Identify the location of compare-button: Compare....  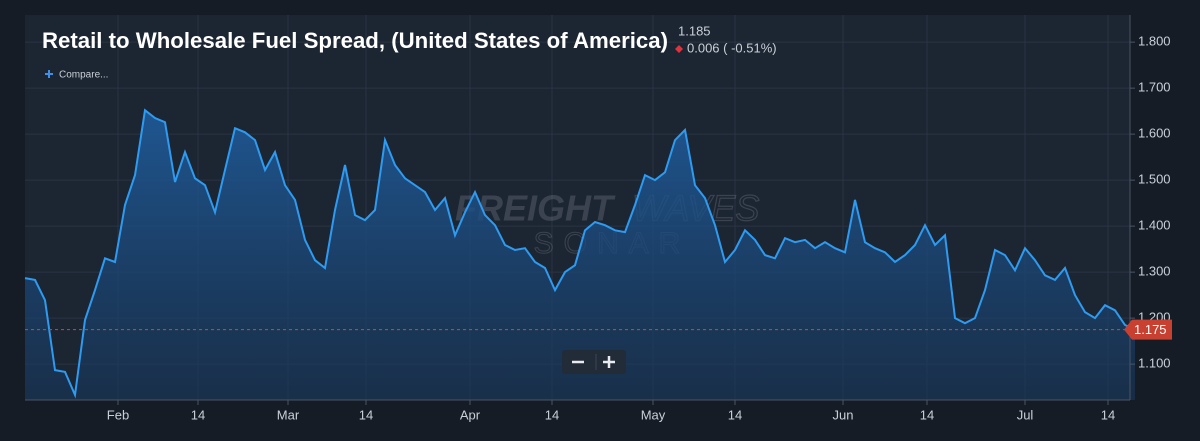
(76, 75).